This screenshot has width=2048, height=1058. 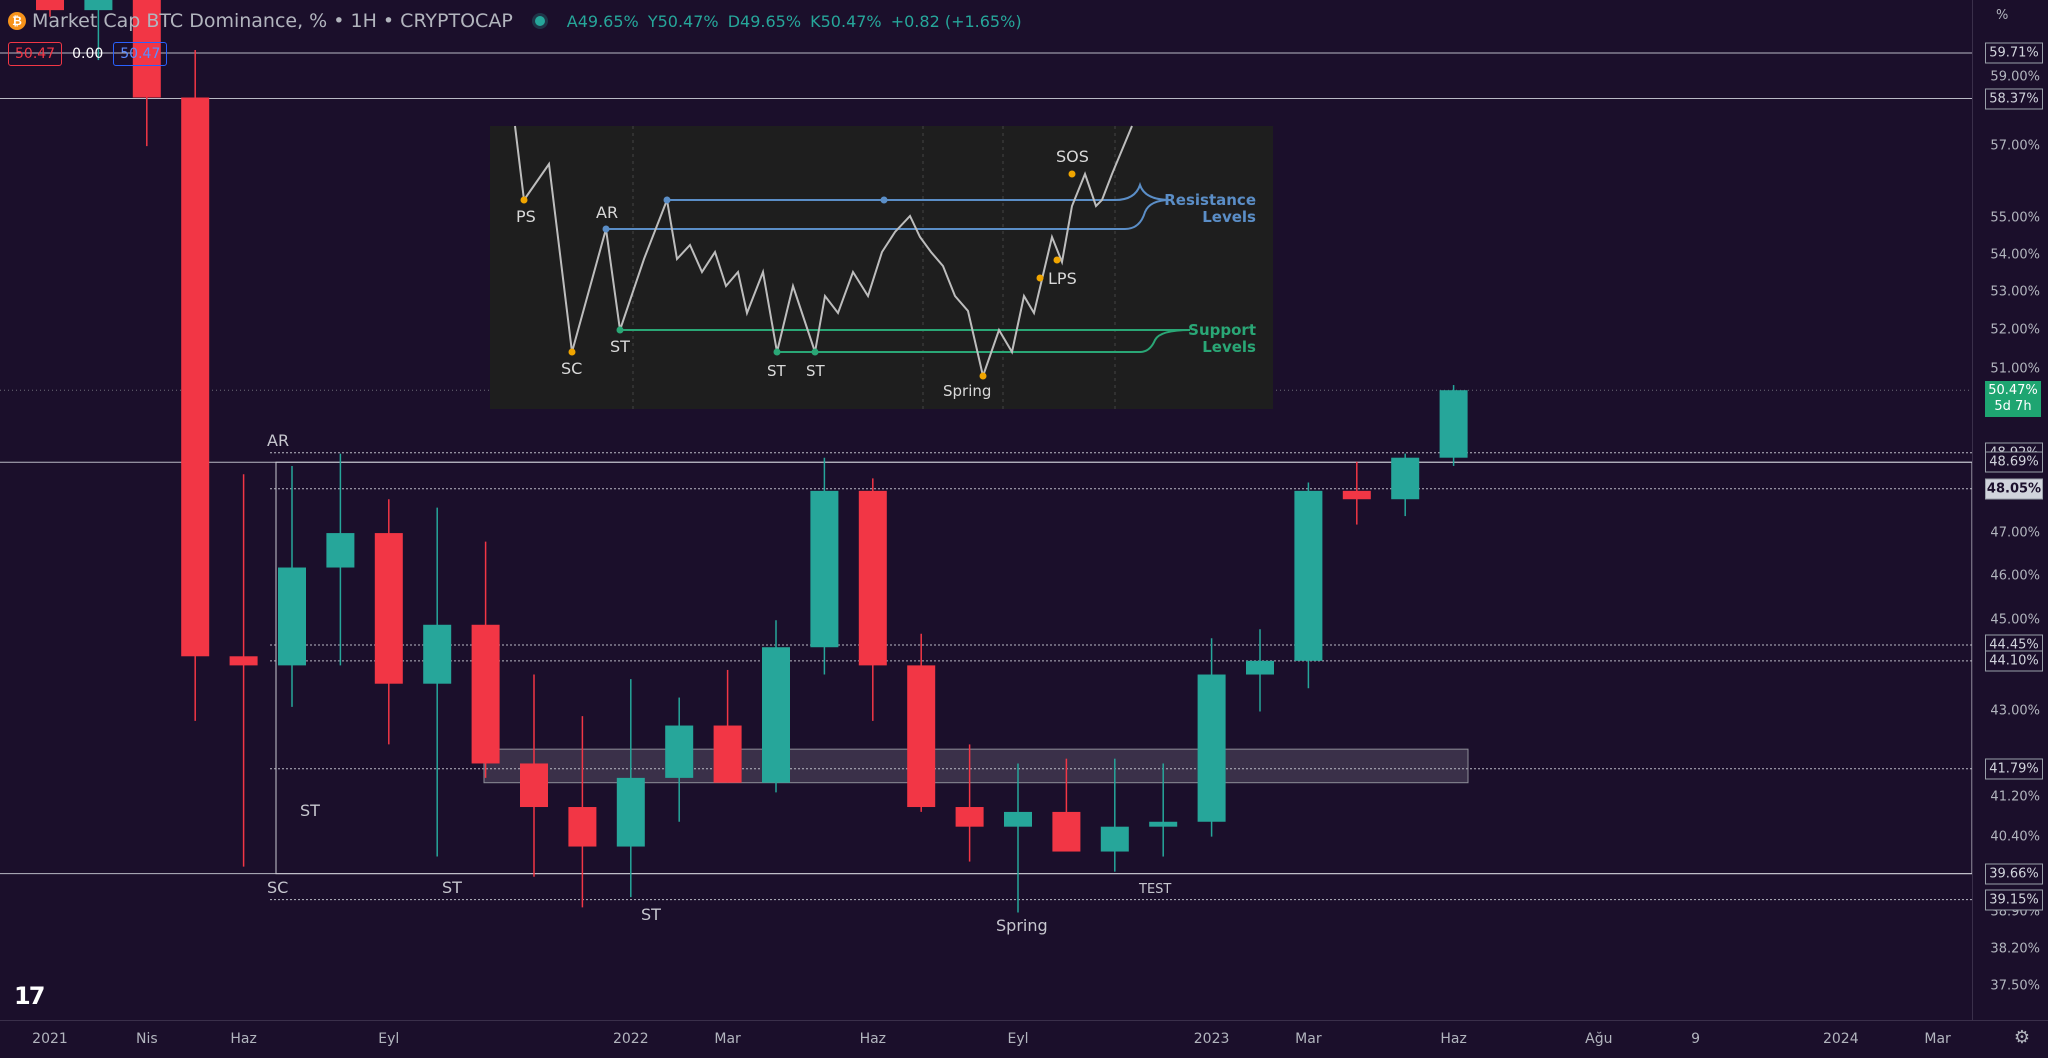 I want to click on inset-label-support: Support, so click(x=1222, y=330).